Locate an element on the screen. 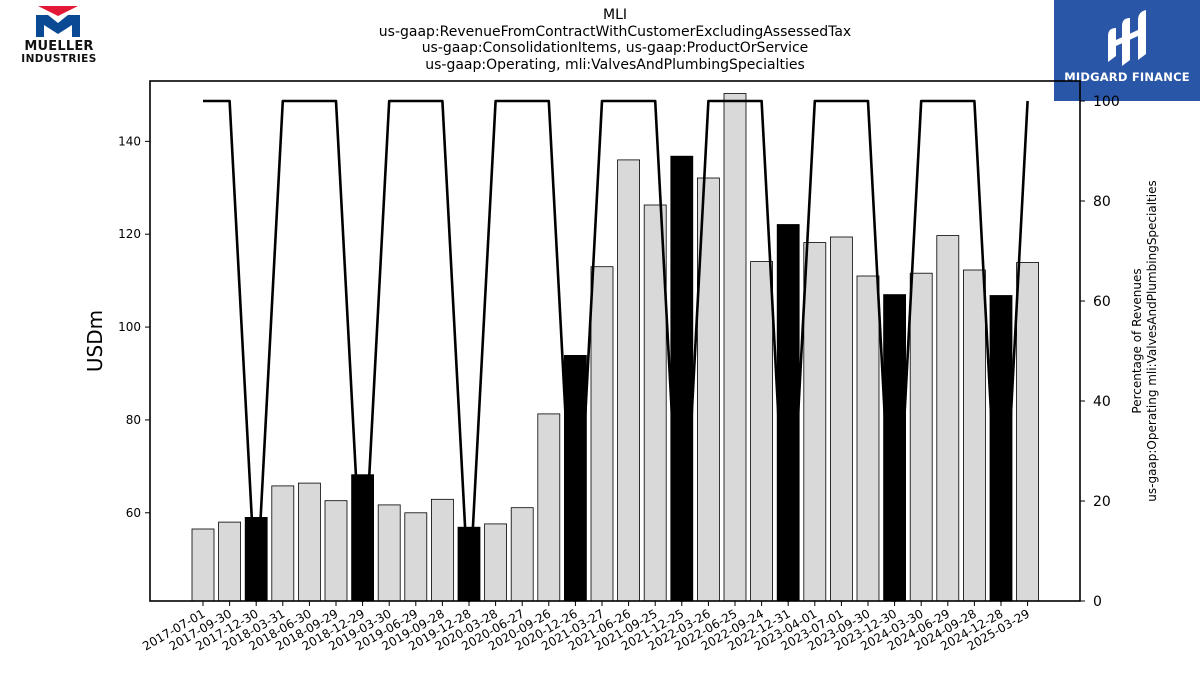 The height and width of the screenshot is (675, 1200). midgard-finance-logo: MIDGARD FINANCE is located at coordinates (1127, 50).